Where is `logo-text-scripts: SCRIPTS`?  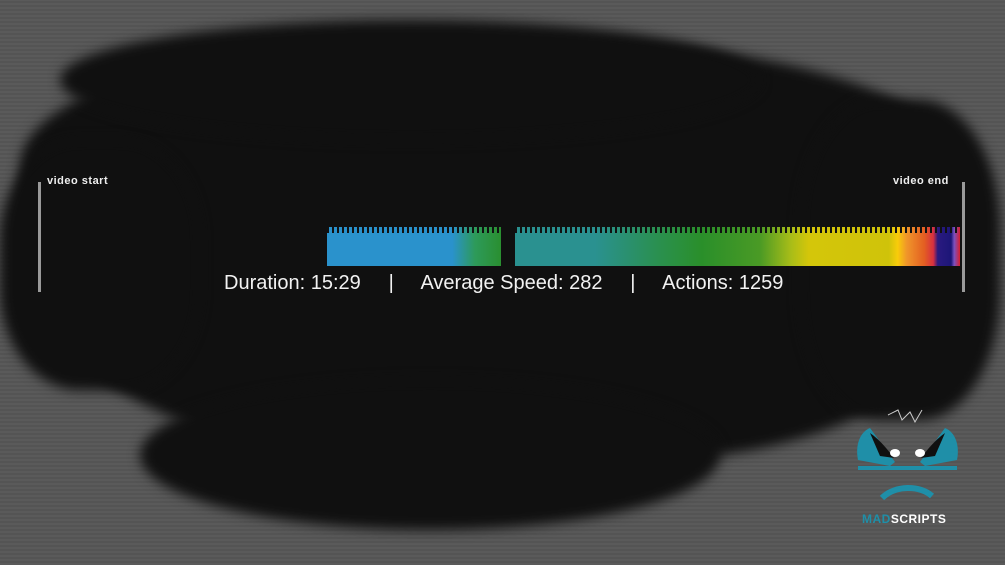 logo-text-scripts: SCRIPTS is located at coordinates (918, 519).